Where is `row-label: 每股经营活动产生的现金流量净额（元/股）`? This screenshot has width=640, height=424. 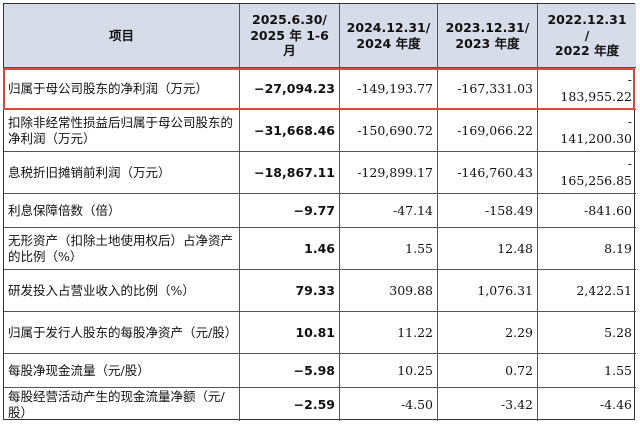 row-label: 每股经营活动产生的现金流量净额（元/股） is located at coordinates (122, 404).